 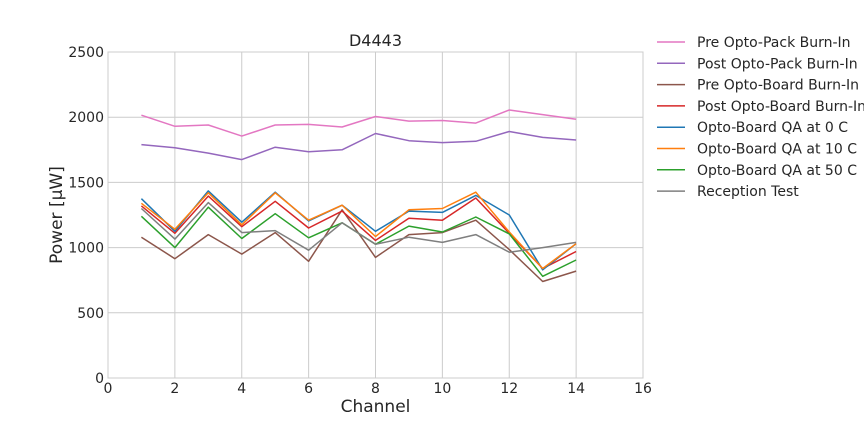 What do you see at coordinates (774, 43) in the screenshot?
I see `legend-label: Pre Opto-Pack Burn-In` at bounding box center [774, 43].